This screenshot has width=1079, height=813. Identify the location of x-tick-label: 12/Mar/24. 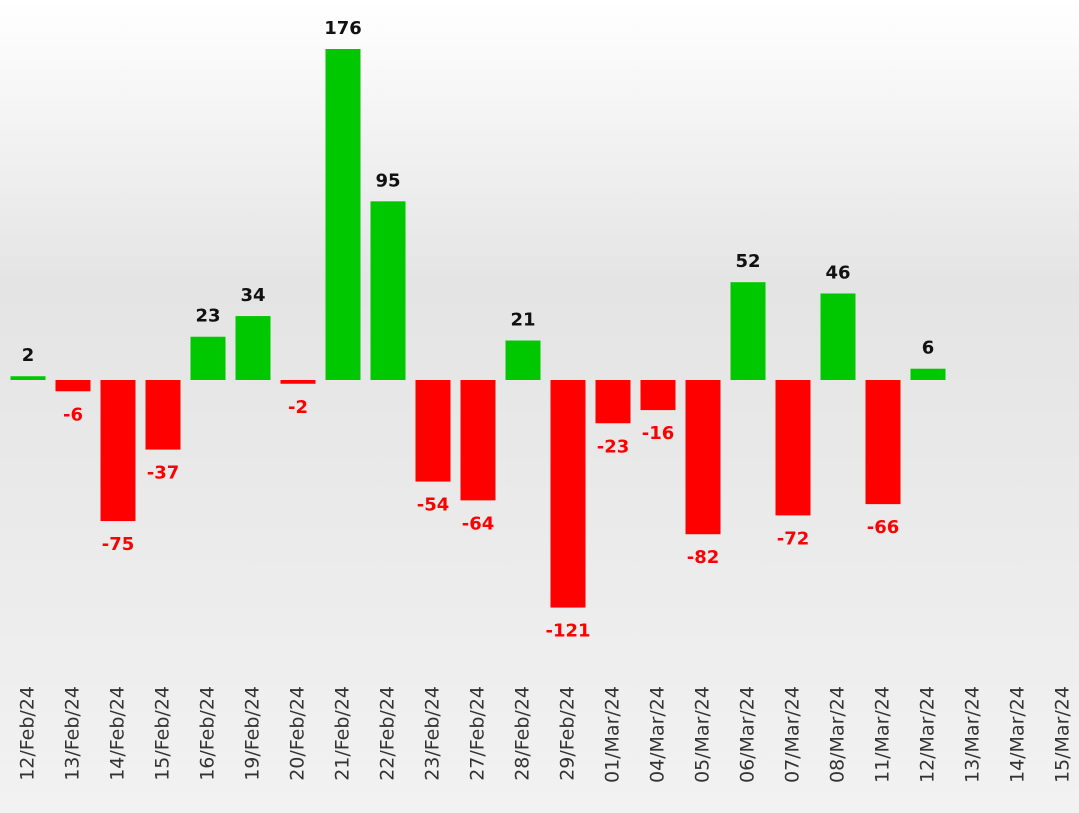
(928, 734).